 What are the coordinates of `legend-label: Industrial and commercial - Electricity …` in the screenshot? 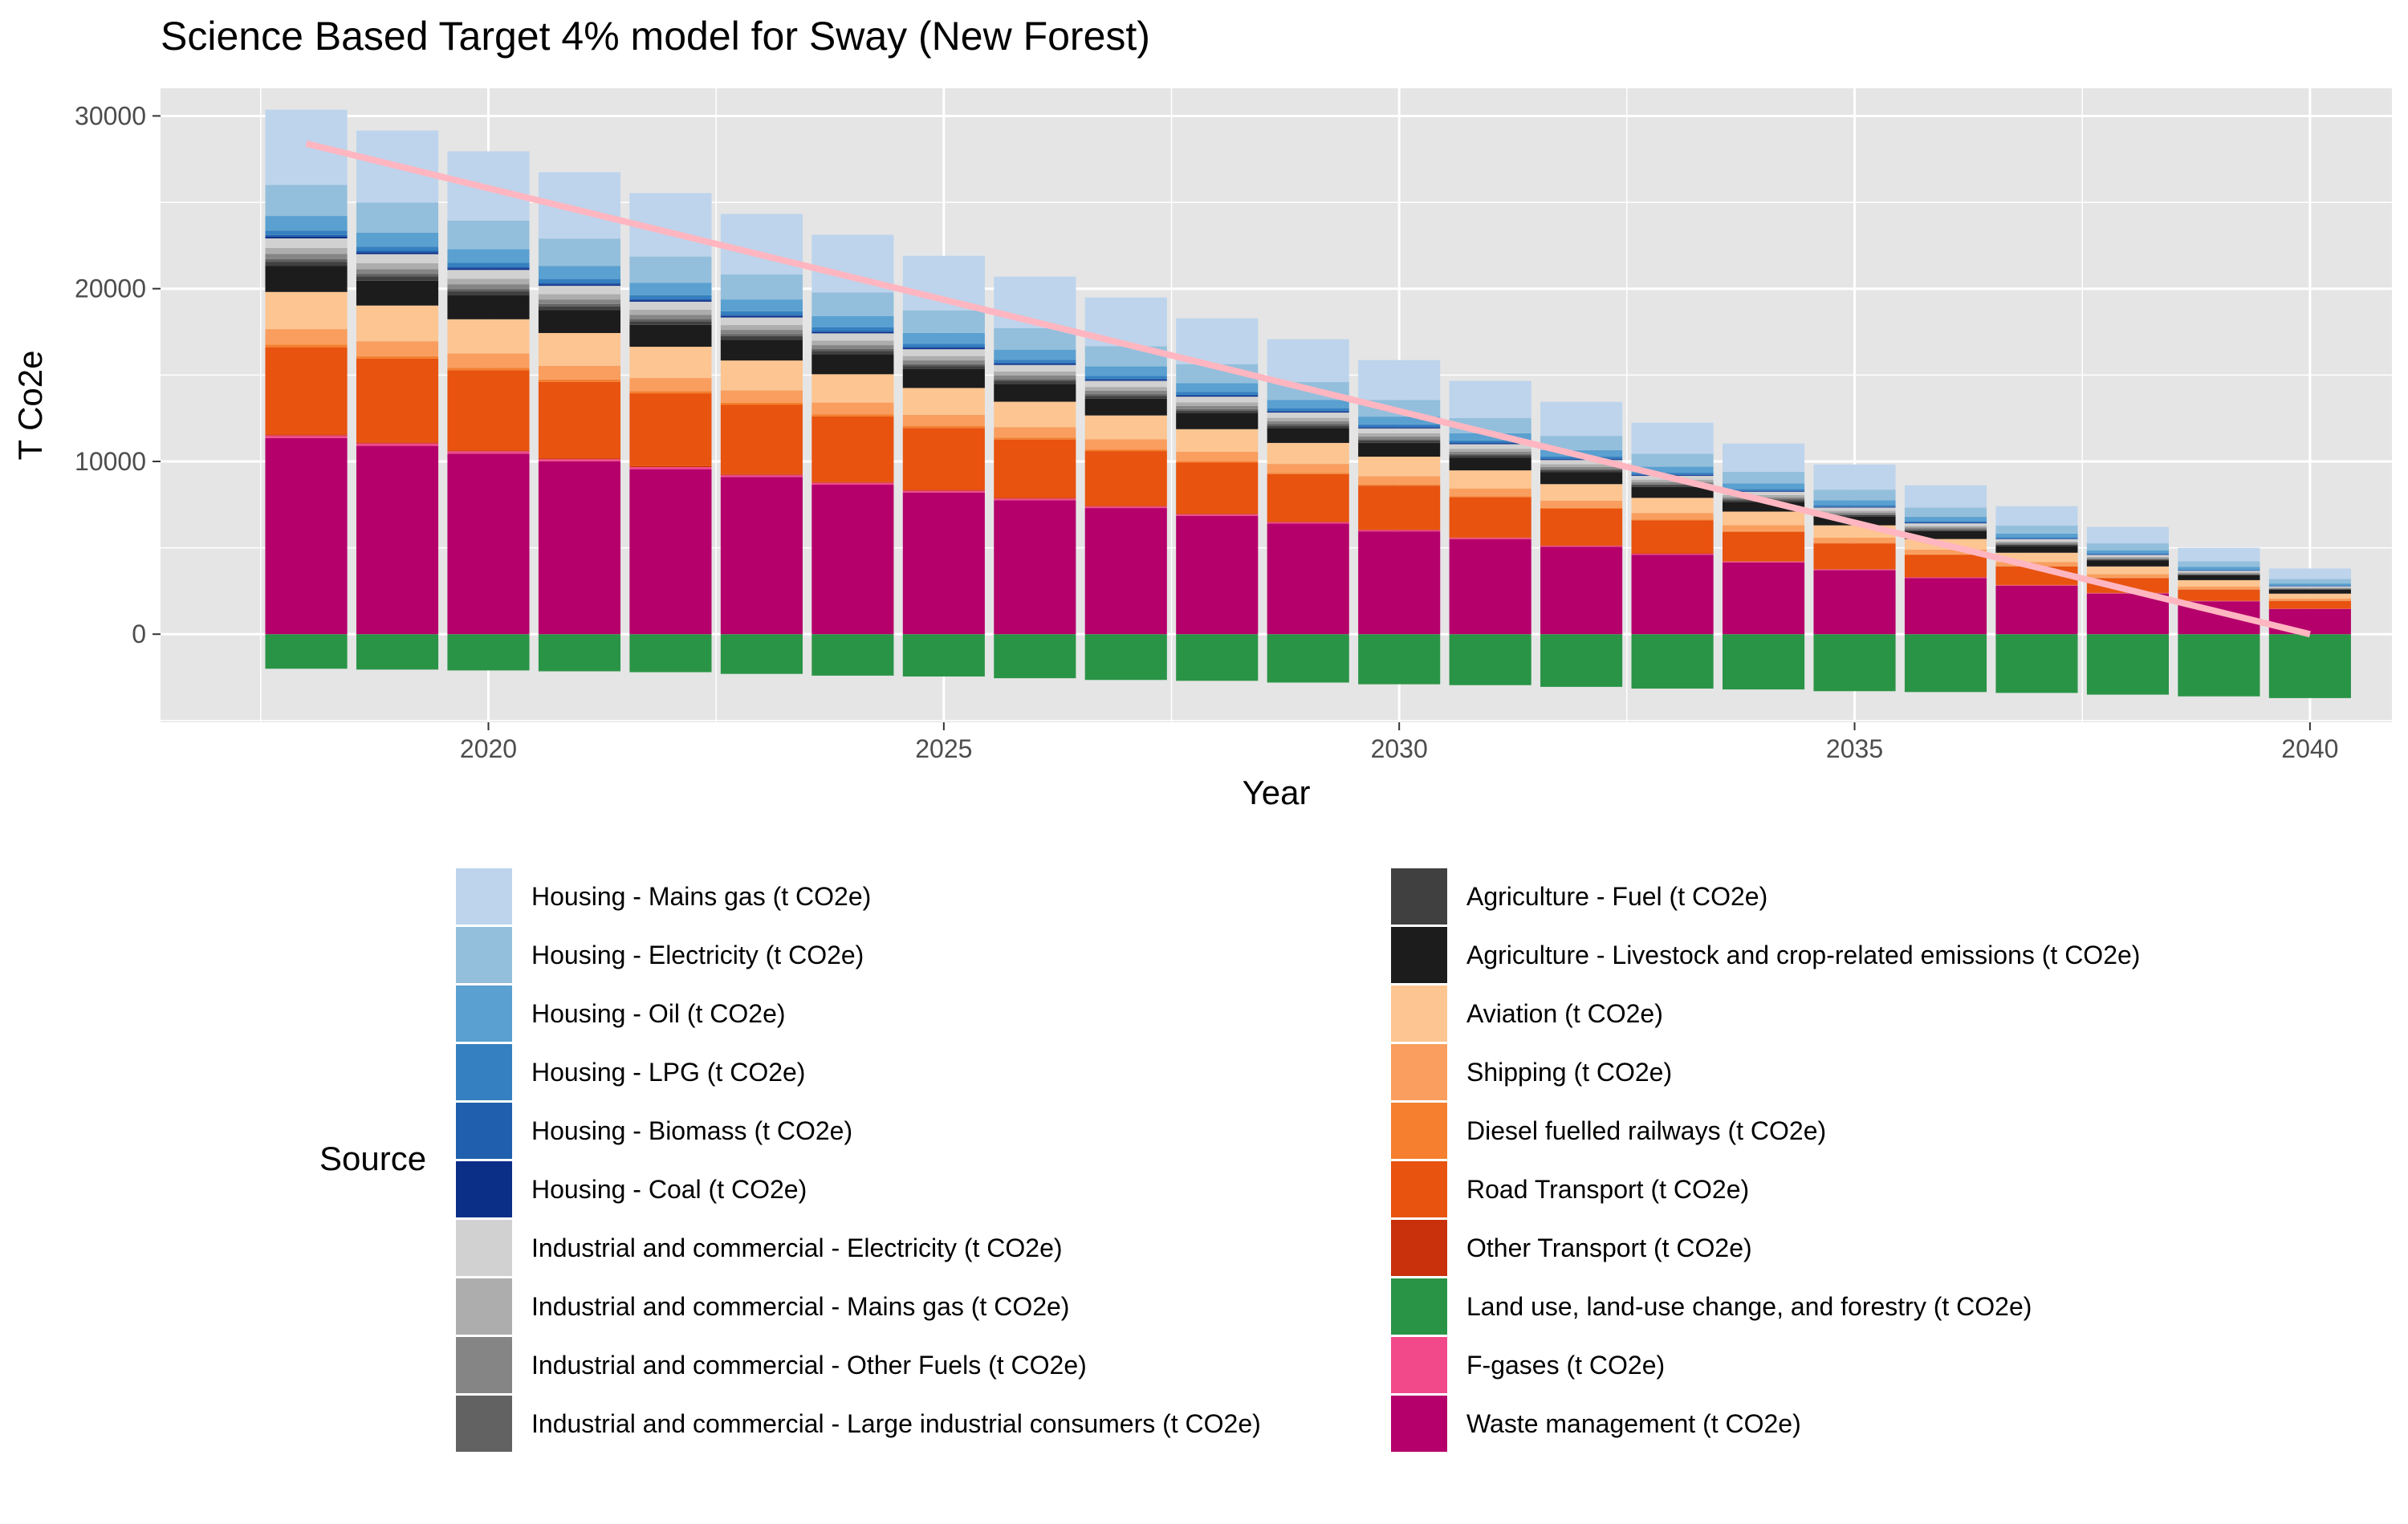 It's located at (797, 1247).